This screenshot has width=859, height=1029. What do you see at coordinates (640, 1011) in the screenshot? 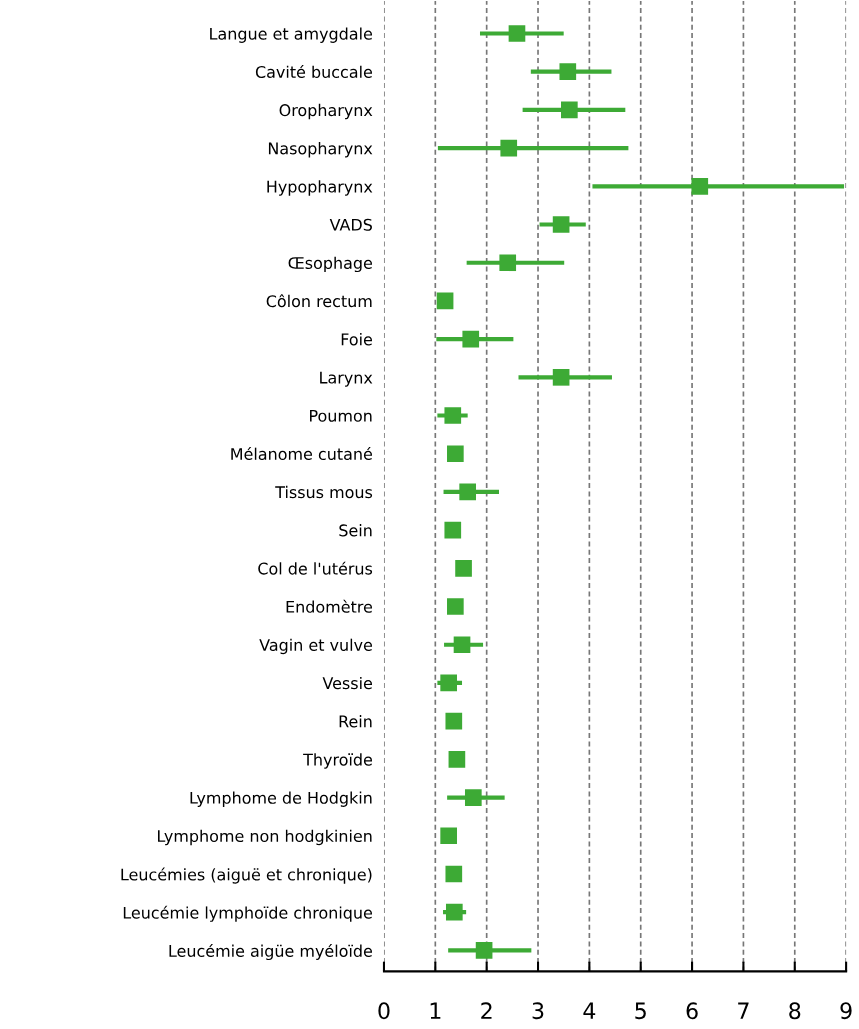
I see `x-tick-label: 5` at bounding box center [640, 1011].